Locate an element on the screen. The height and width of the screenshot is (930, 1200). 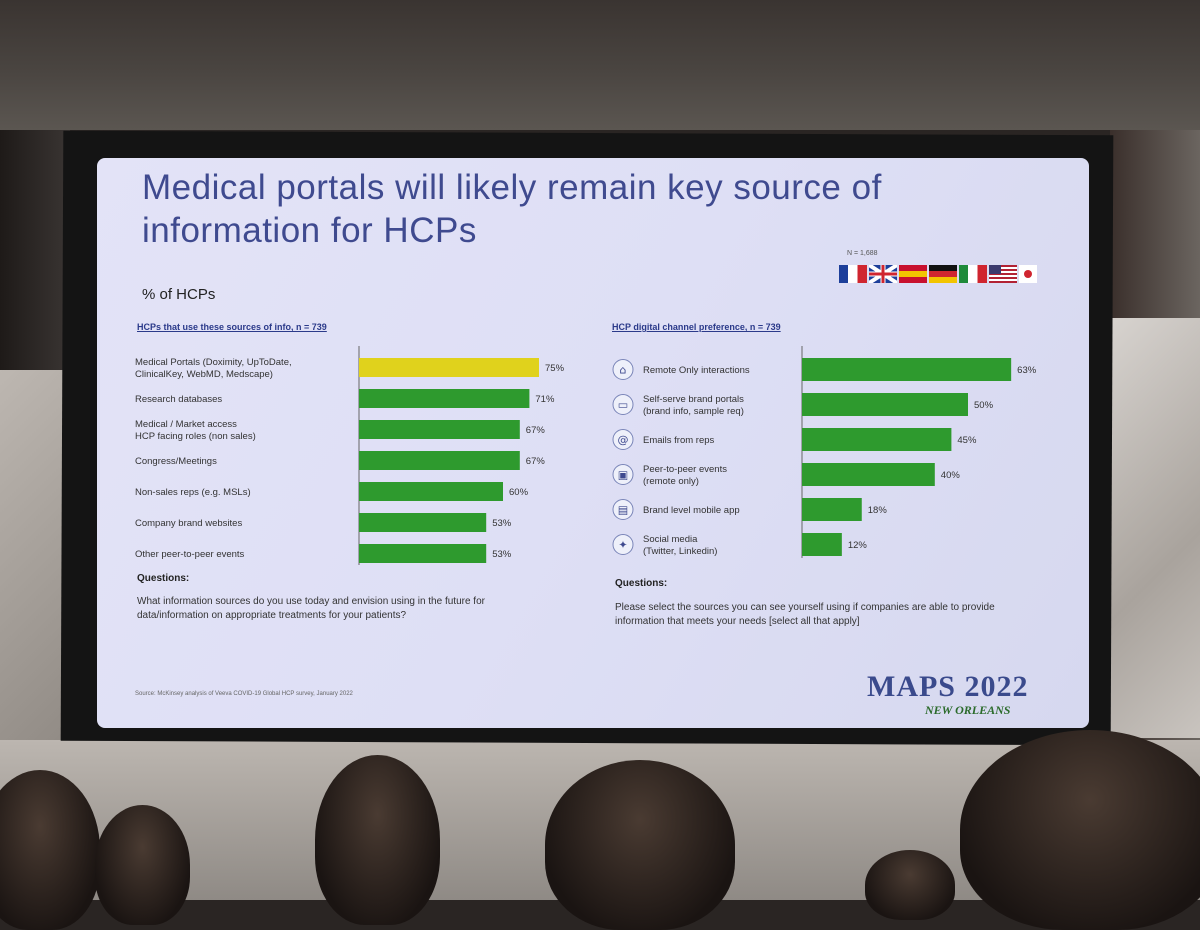
right-questions-heading: Questions: is located at coordinates (641, 583).